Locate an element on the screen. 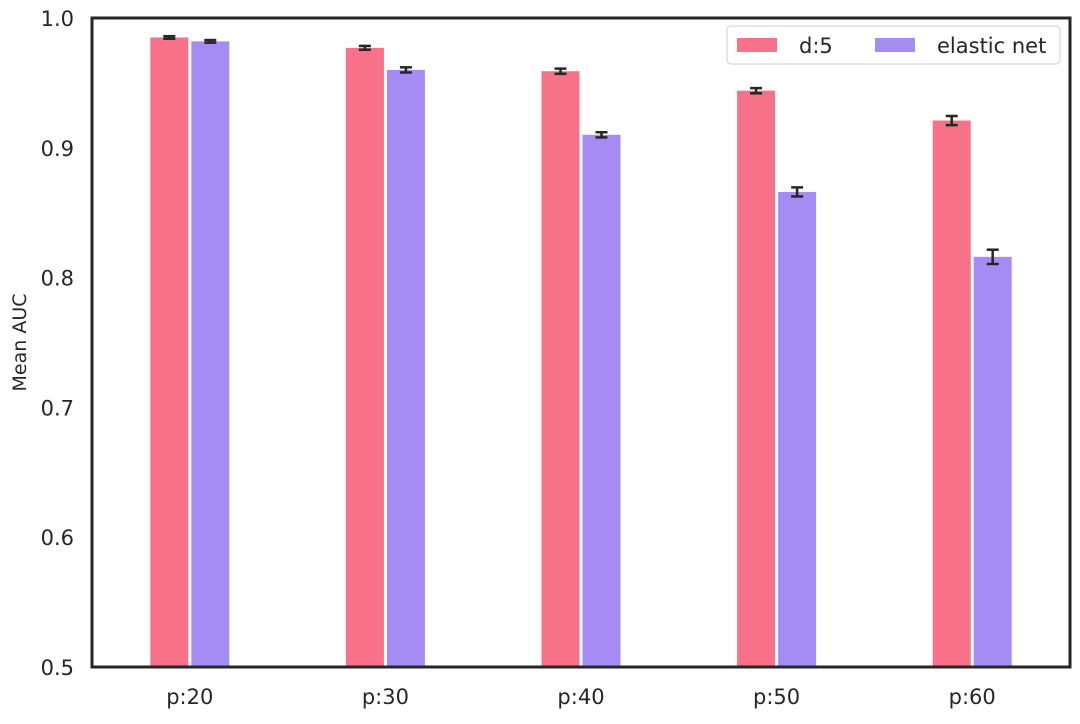 This screenshot has width=1080, height=724. y-tick-label: 0.5 is located at coordinates (57, 668).